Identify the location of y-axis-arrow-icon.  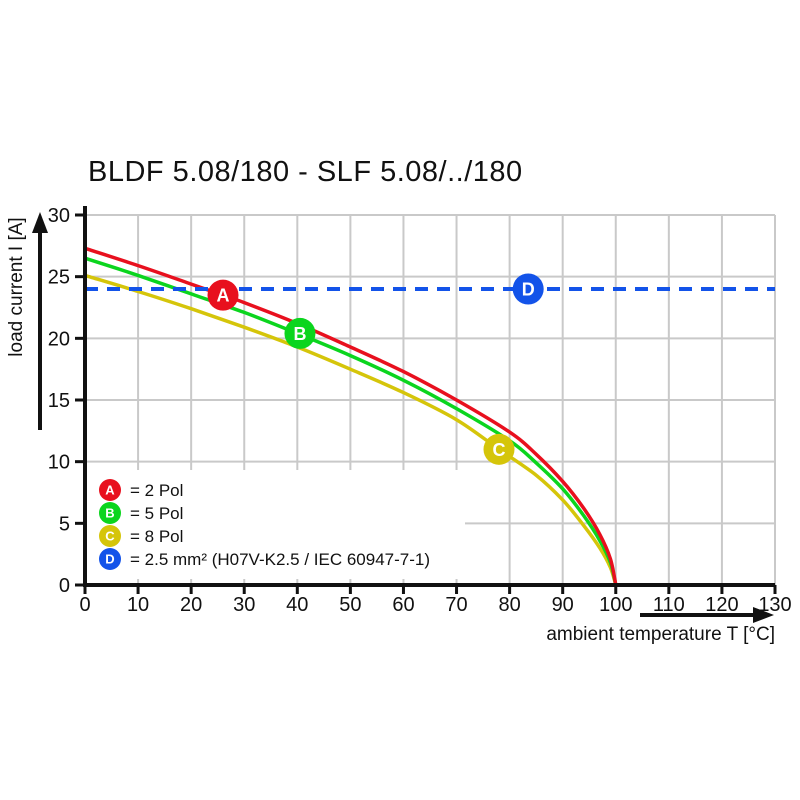
(40, 222).